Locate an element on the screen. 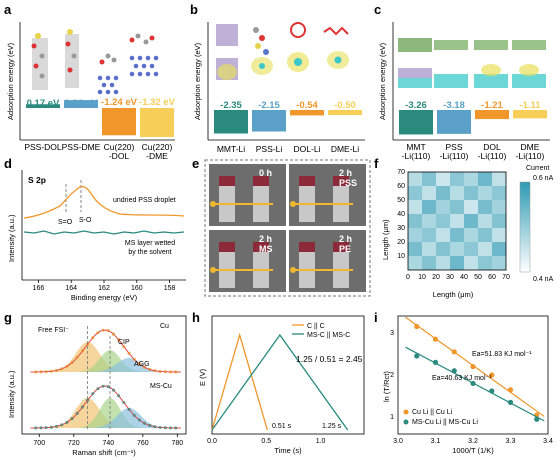  d-peak-s-eq-o: S=O is located at coordinates (65, 222).